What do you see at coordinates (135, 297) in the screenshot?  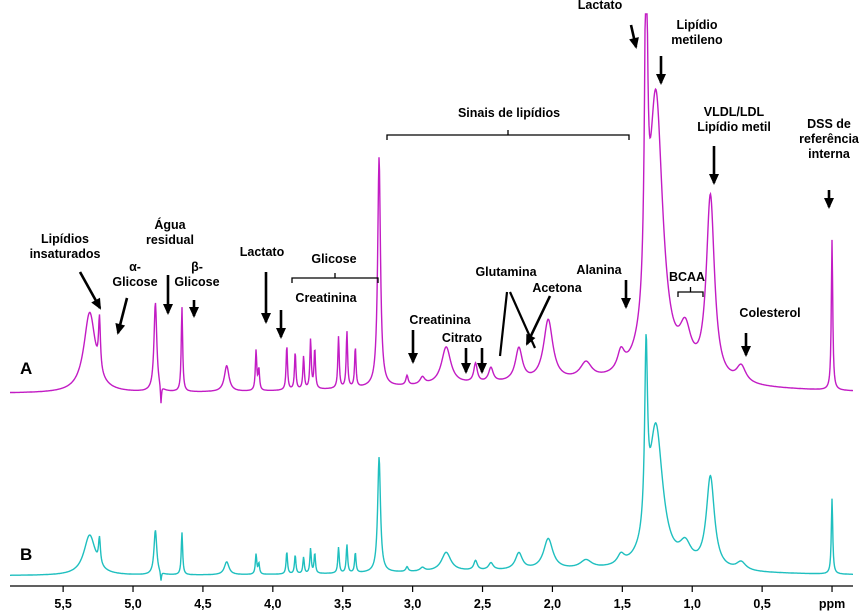 I see `annotation-alfa-glicose: α-Glicose` at bounding box center [135, 297].